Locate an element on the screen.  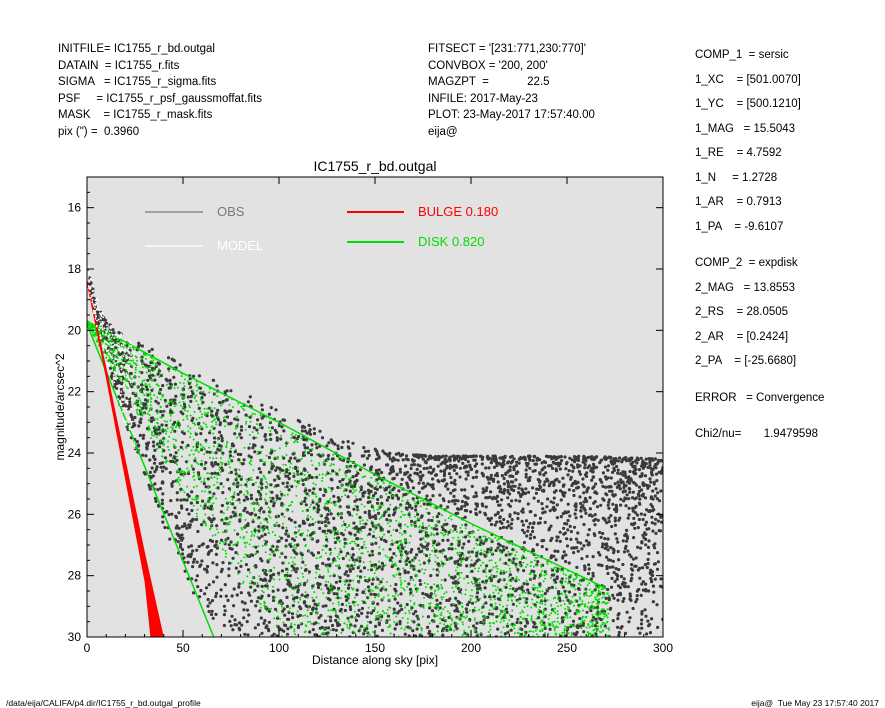
parameter-line: 1_RE = 4.7592 is located at coordinates (738, 153).